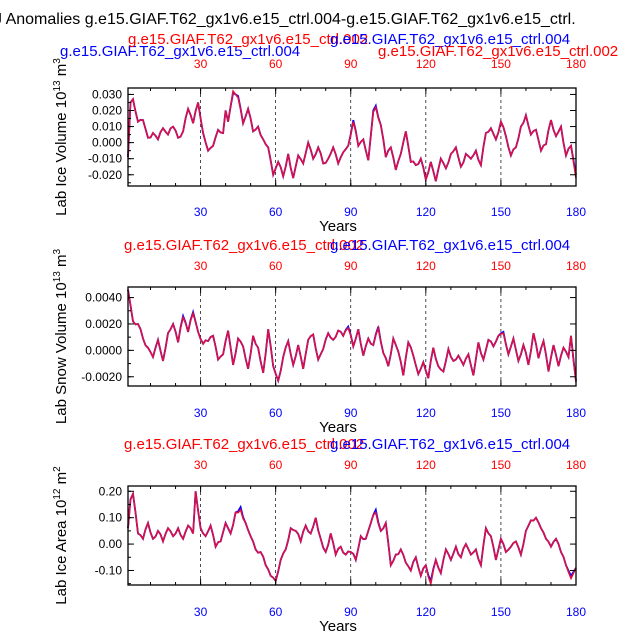  What do you see at coordinates (103, 324) in the screenshot?
I see `y-tick-label: 0.0020` at bounding box center [103, 324].